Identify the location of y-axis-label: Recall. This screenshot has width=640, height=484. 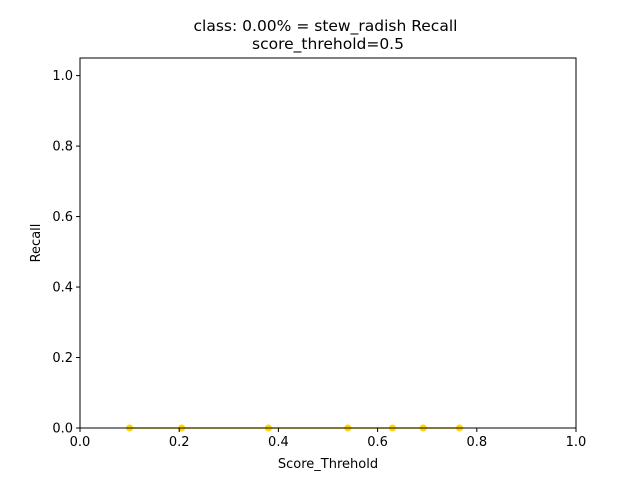
(36, 243).